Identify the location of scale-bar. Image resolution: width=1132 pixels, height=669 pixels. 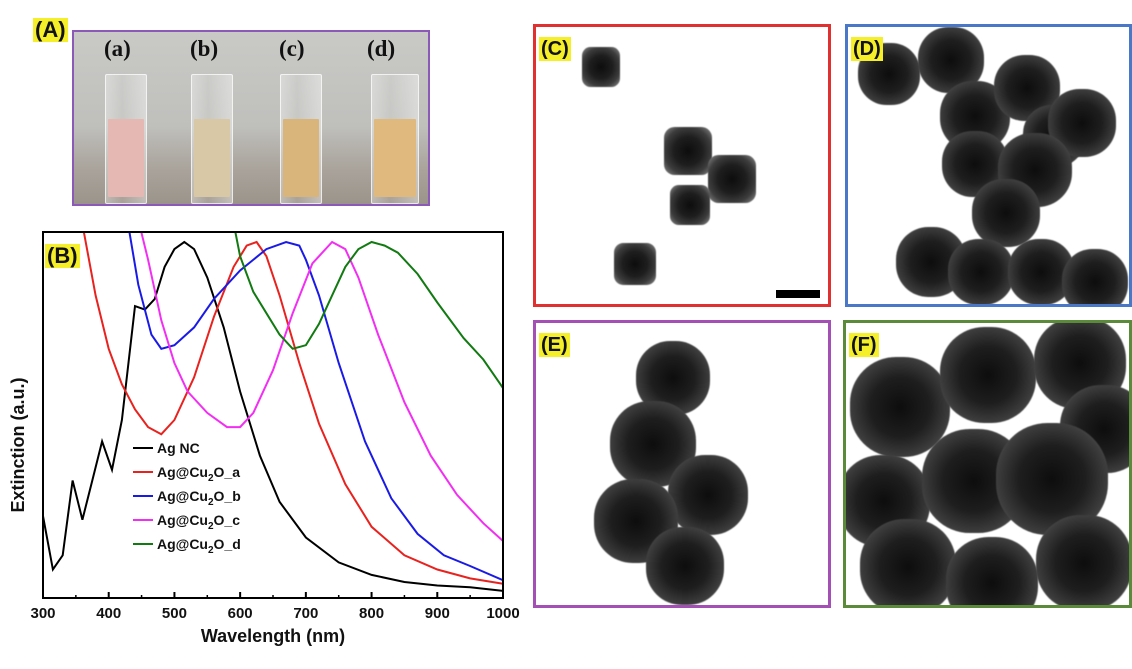
(798, 294).